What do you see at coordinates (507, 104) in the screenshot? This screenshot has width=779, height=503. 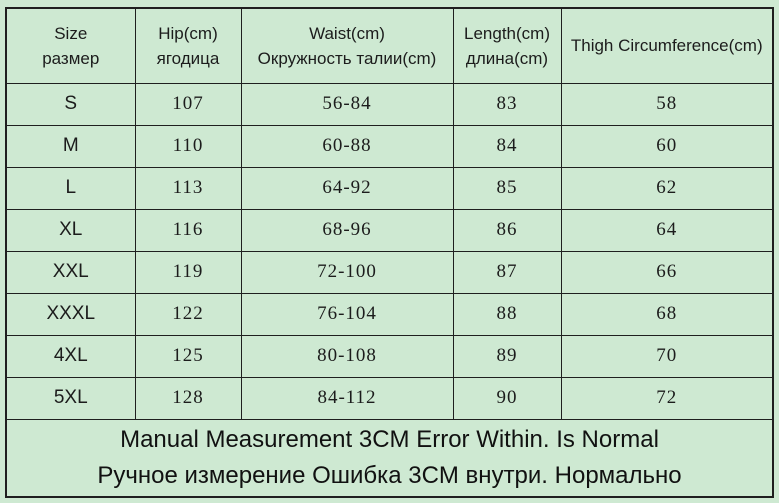 I see `length-cell: 83` at bounding box center [507, 104].